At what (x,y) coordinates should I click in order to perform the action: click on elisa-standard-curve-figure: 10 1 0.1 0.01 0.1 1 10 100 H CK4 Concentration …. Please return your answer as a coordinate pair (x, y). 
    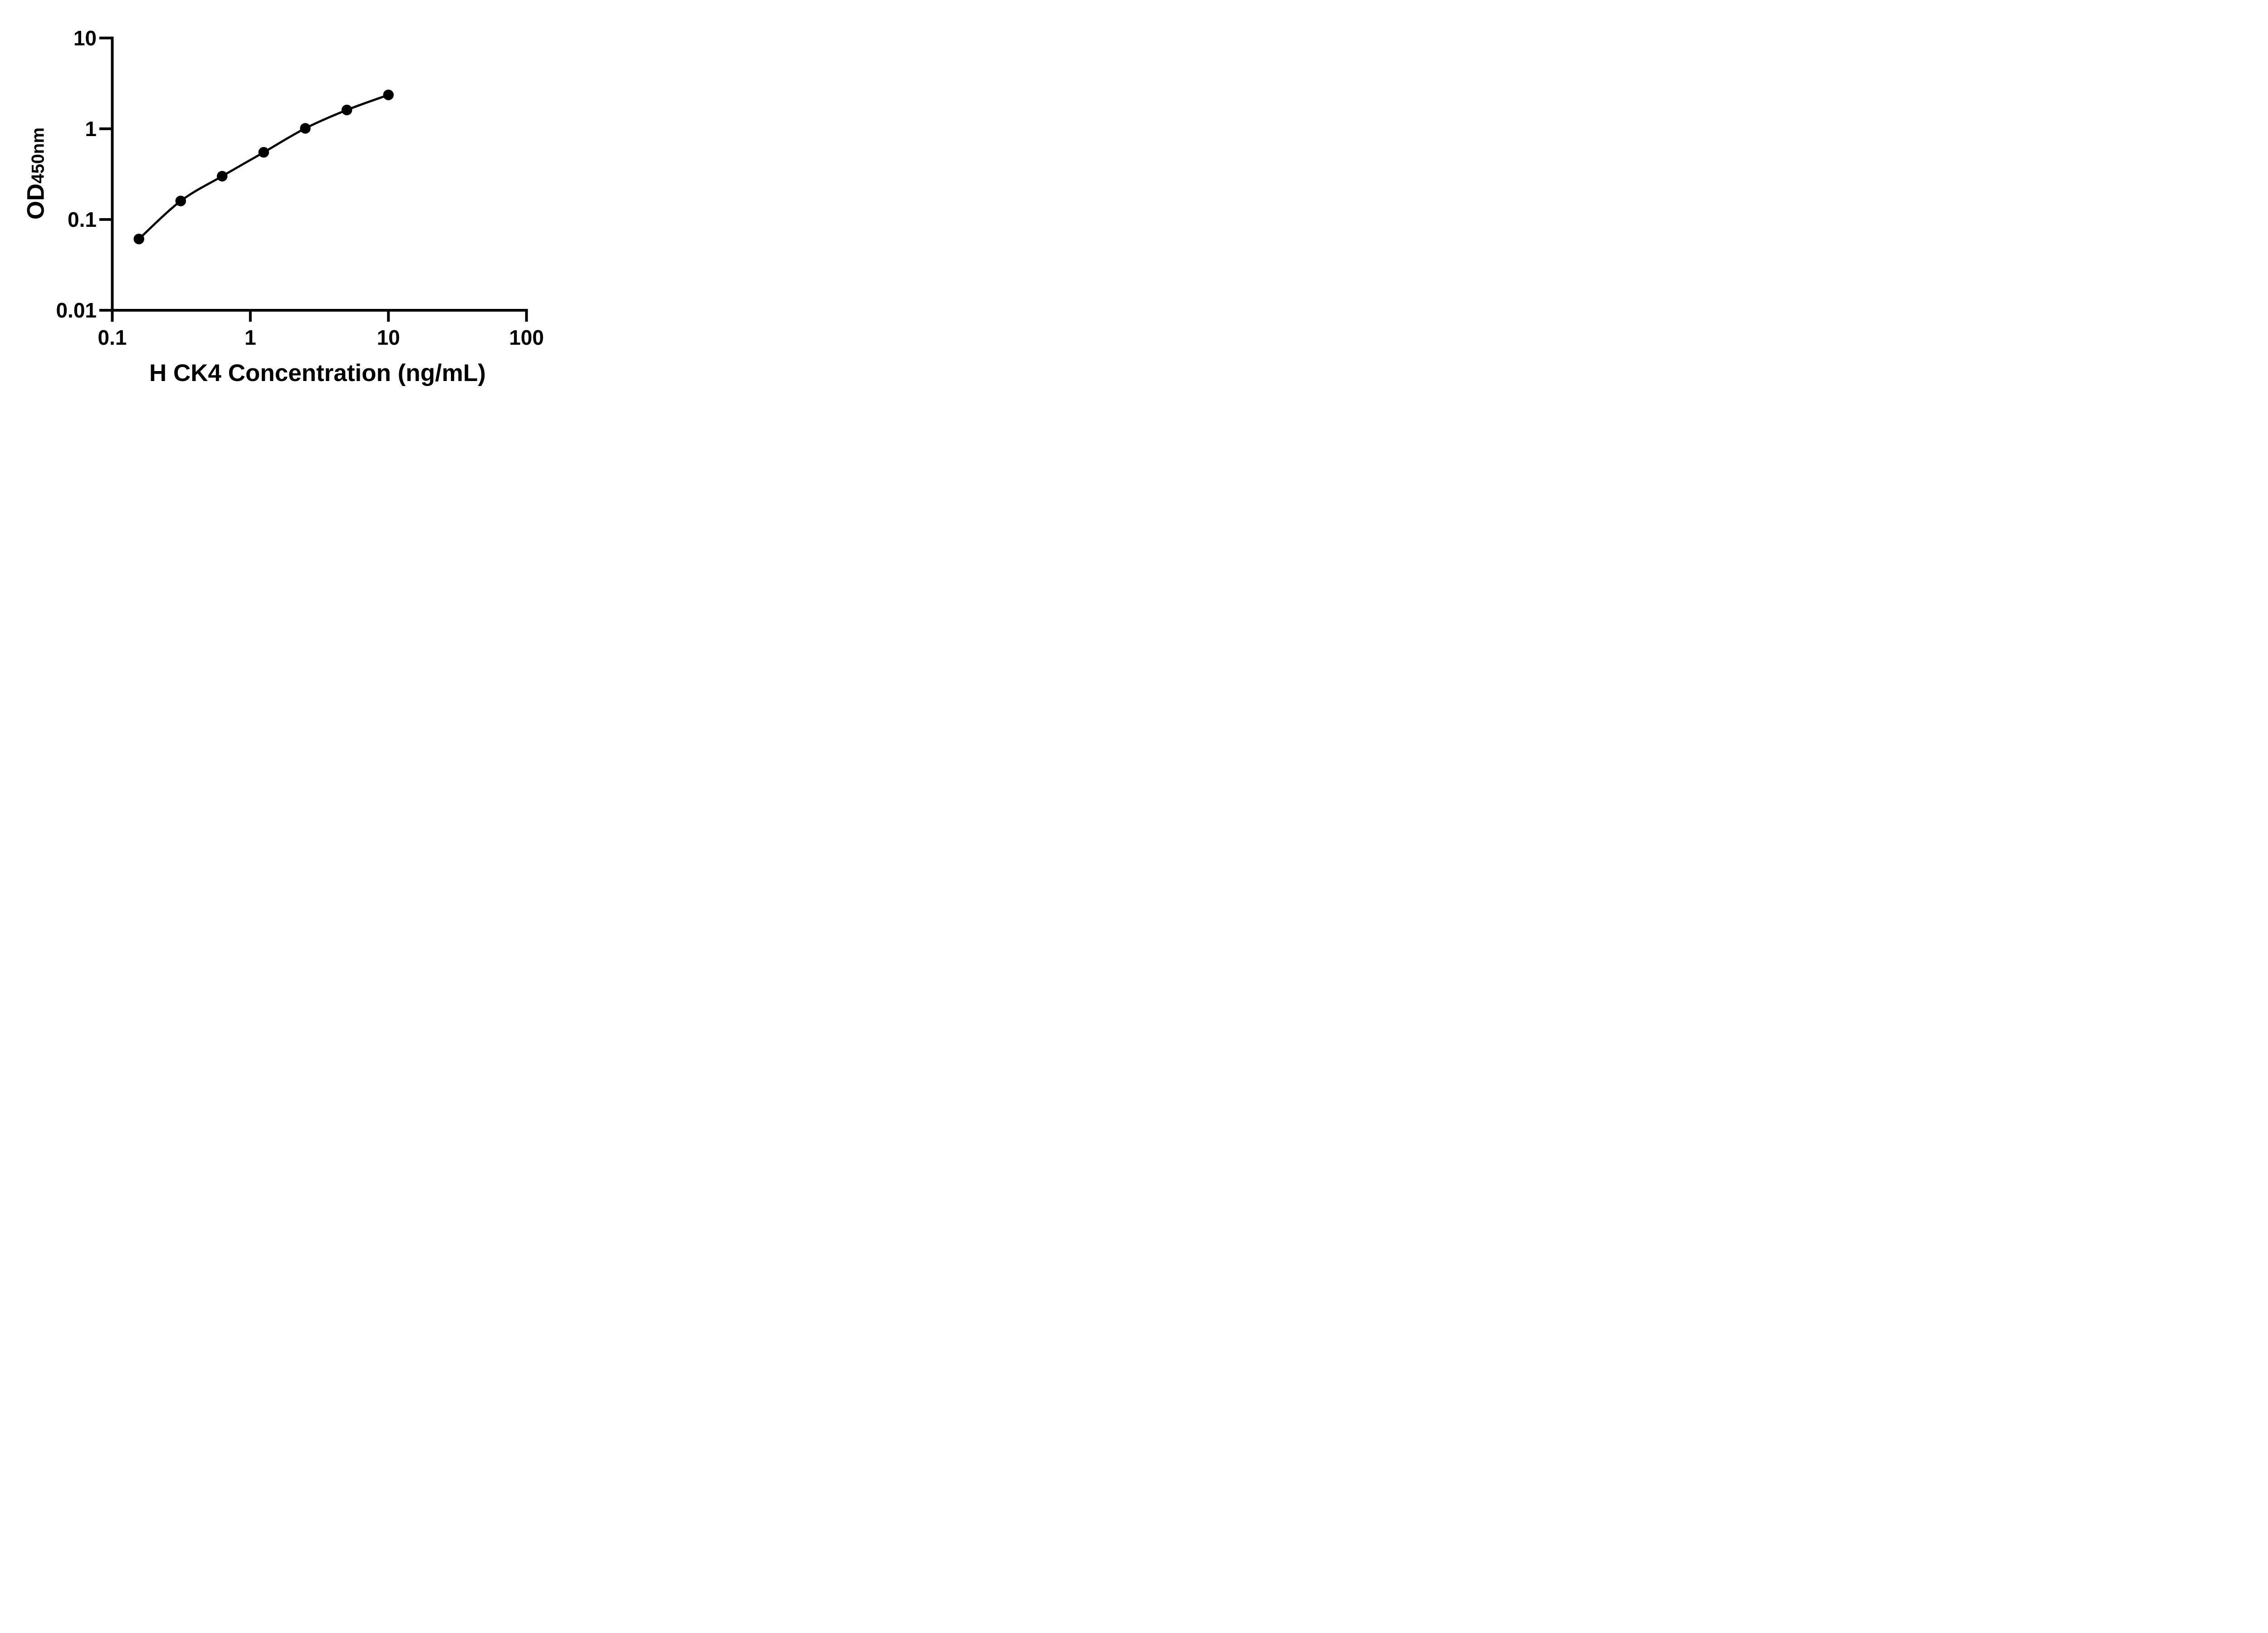
    Looking at the image, I should click on (291, 204).